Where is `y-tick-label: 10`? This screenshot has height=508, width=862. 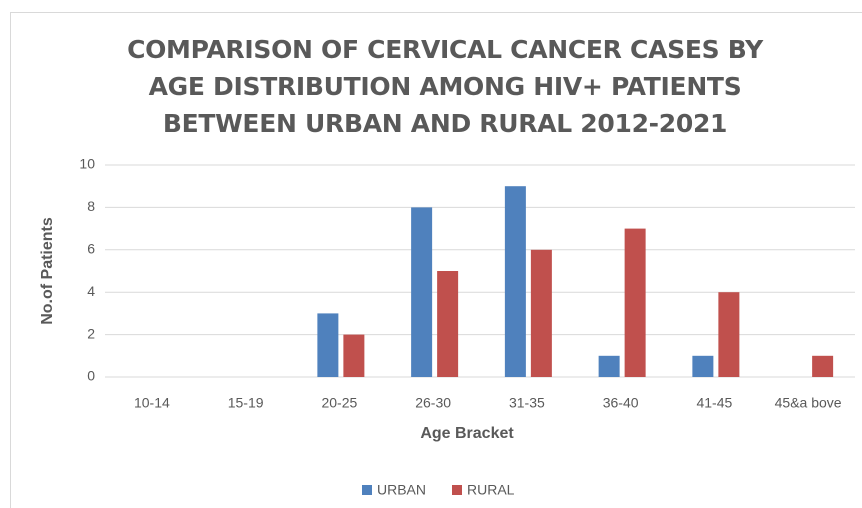 y-tick-label: 10 is located at coordinates (87, 164).